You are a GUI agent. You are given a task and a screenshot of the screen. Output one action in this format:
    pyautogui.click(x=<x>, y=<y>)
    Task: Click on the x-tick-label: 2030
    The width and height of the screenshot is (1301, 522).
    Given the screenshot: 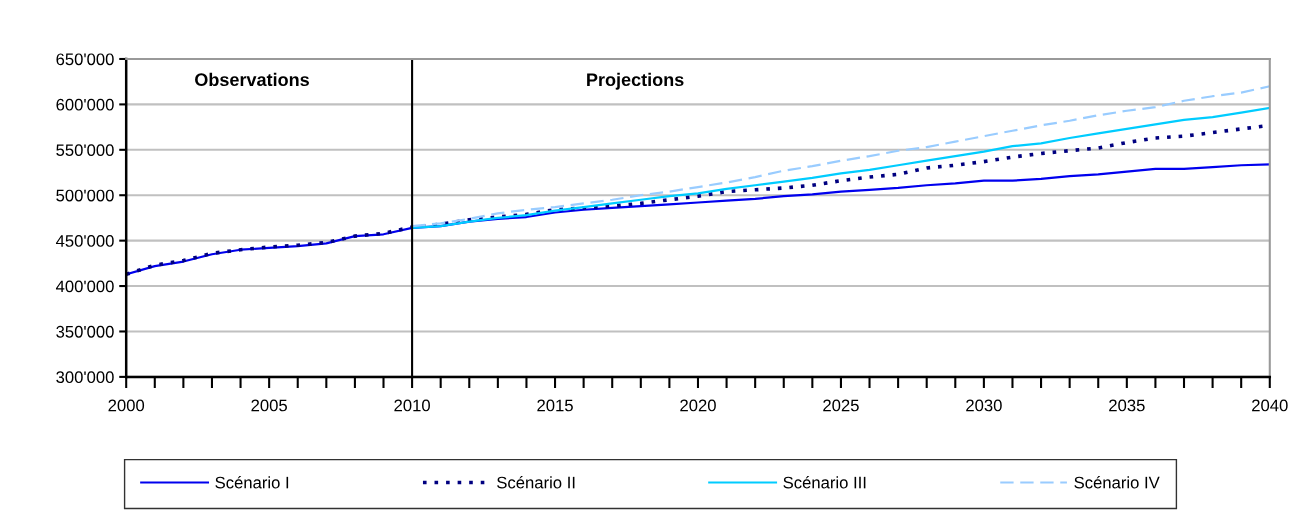 What is the action you would take?
    pyautogui.click(x=984, y=405)
    